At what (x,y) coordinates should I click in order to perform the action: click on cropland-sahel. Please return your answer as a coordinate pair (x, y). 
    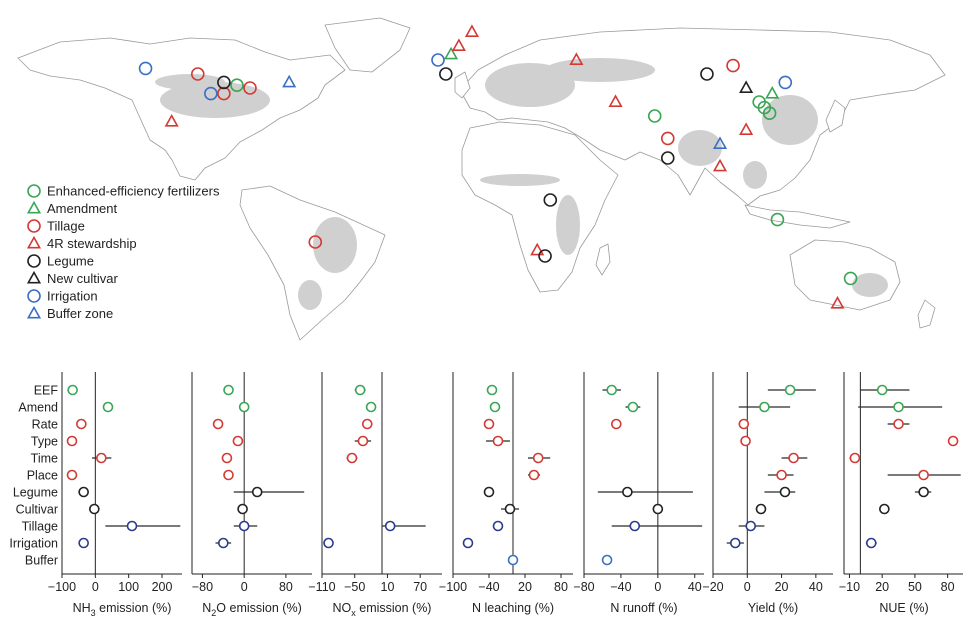
    Looking at the image, I should click on (520, 180).